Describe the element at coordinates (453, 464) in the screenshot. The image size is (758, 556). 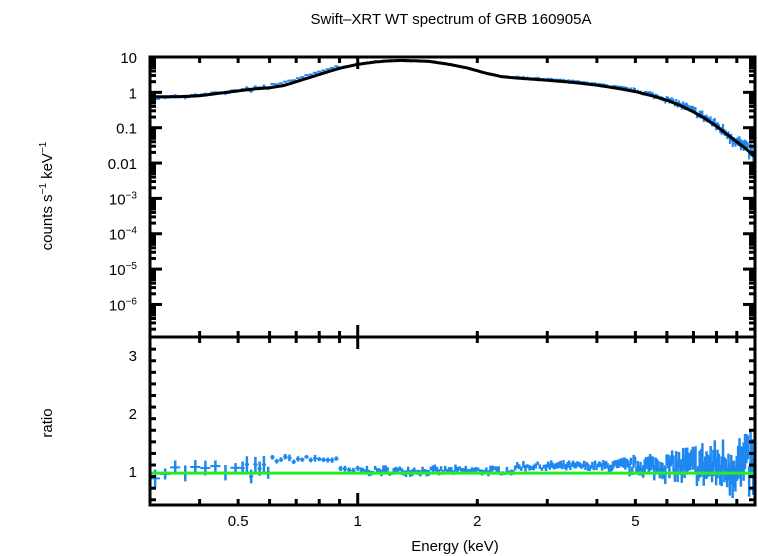
I see `ratio-data-points` at that location.